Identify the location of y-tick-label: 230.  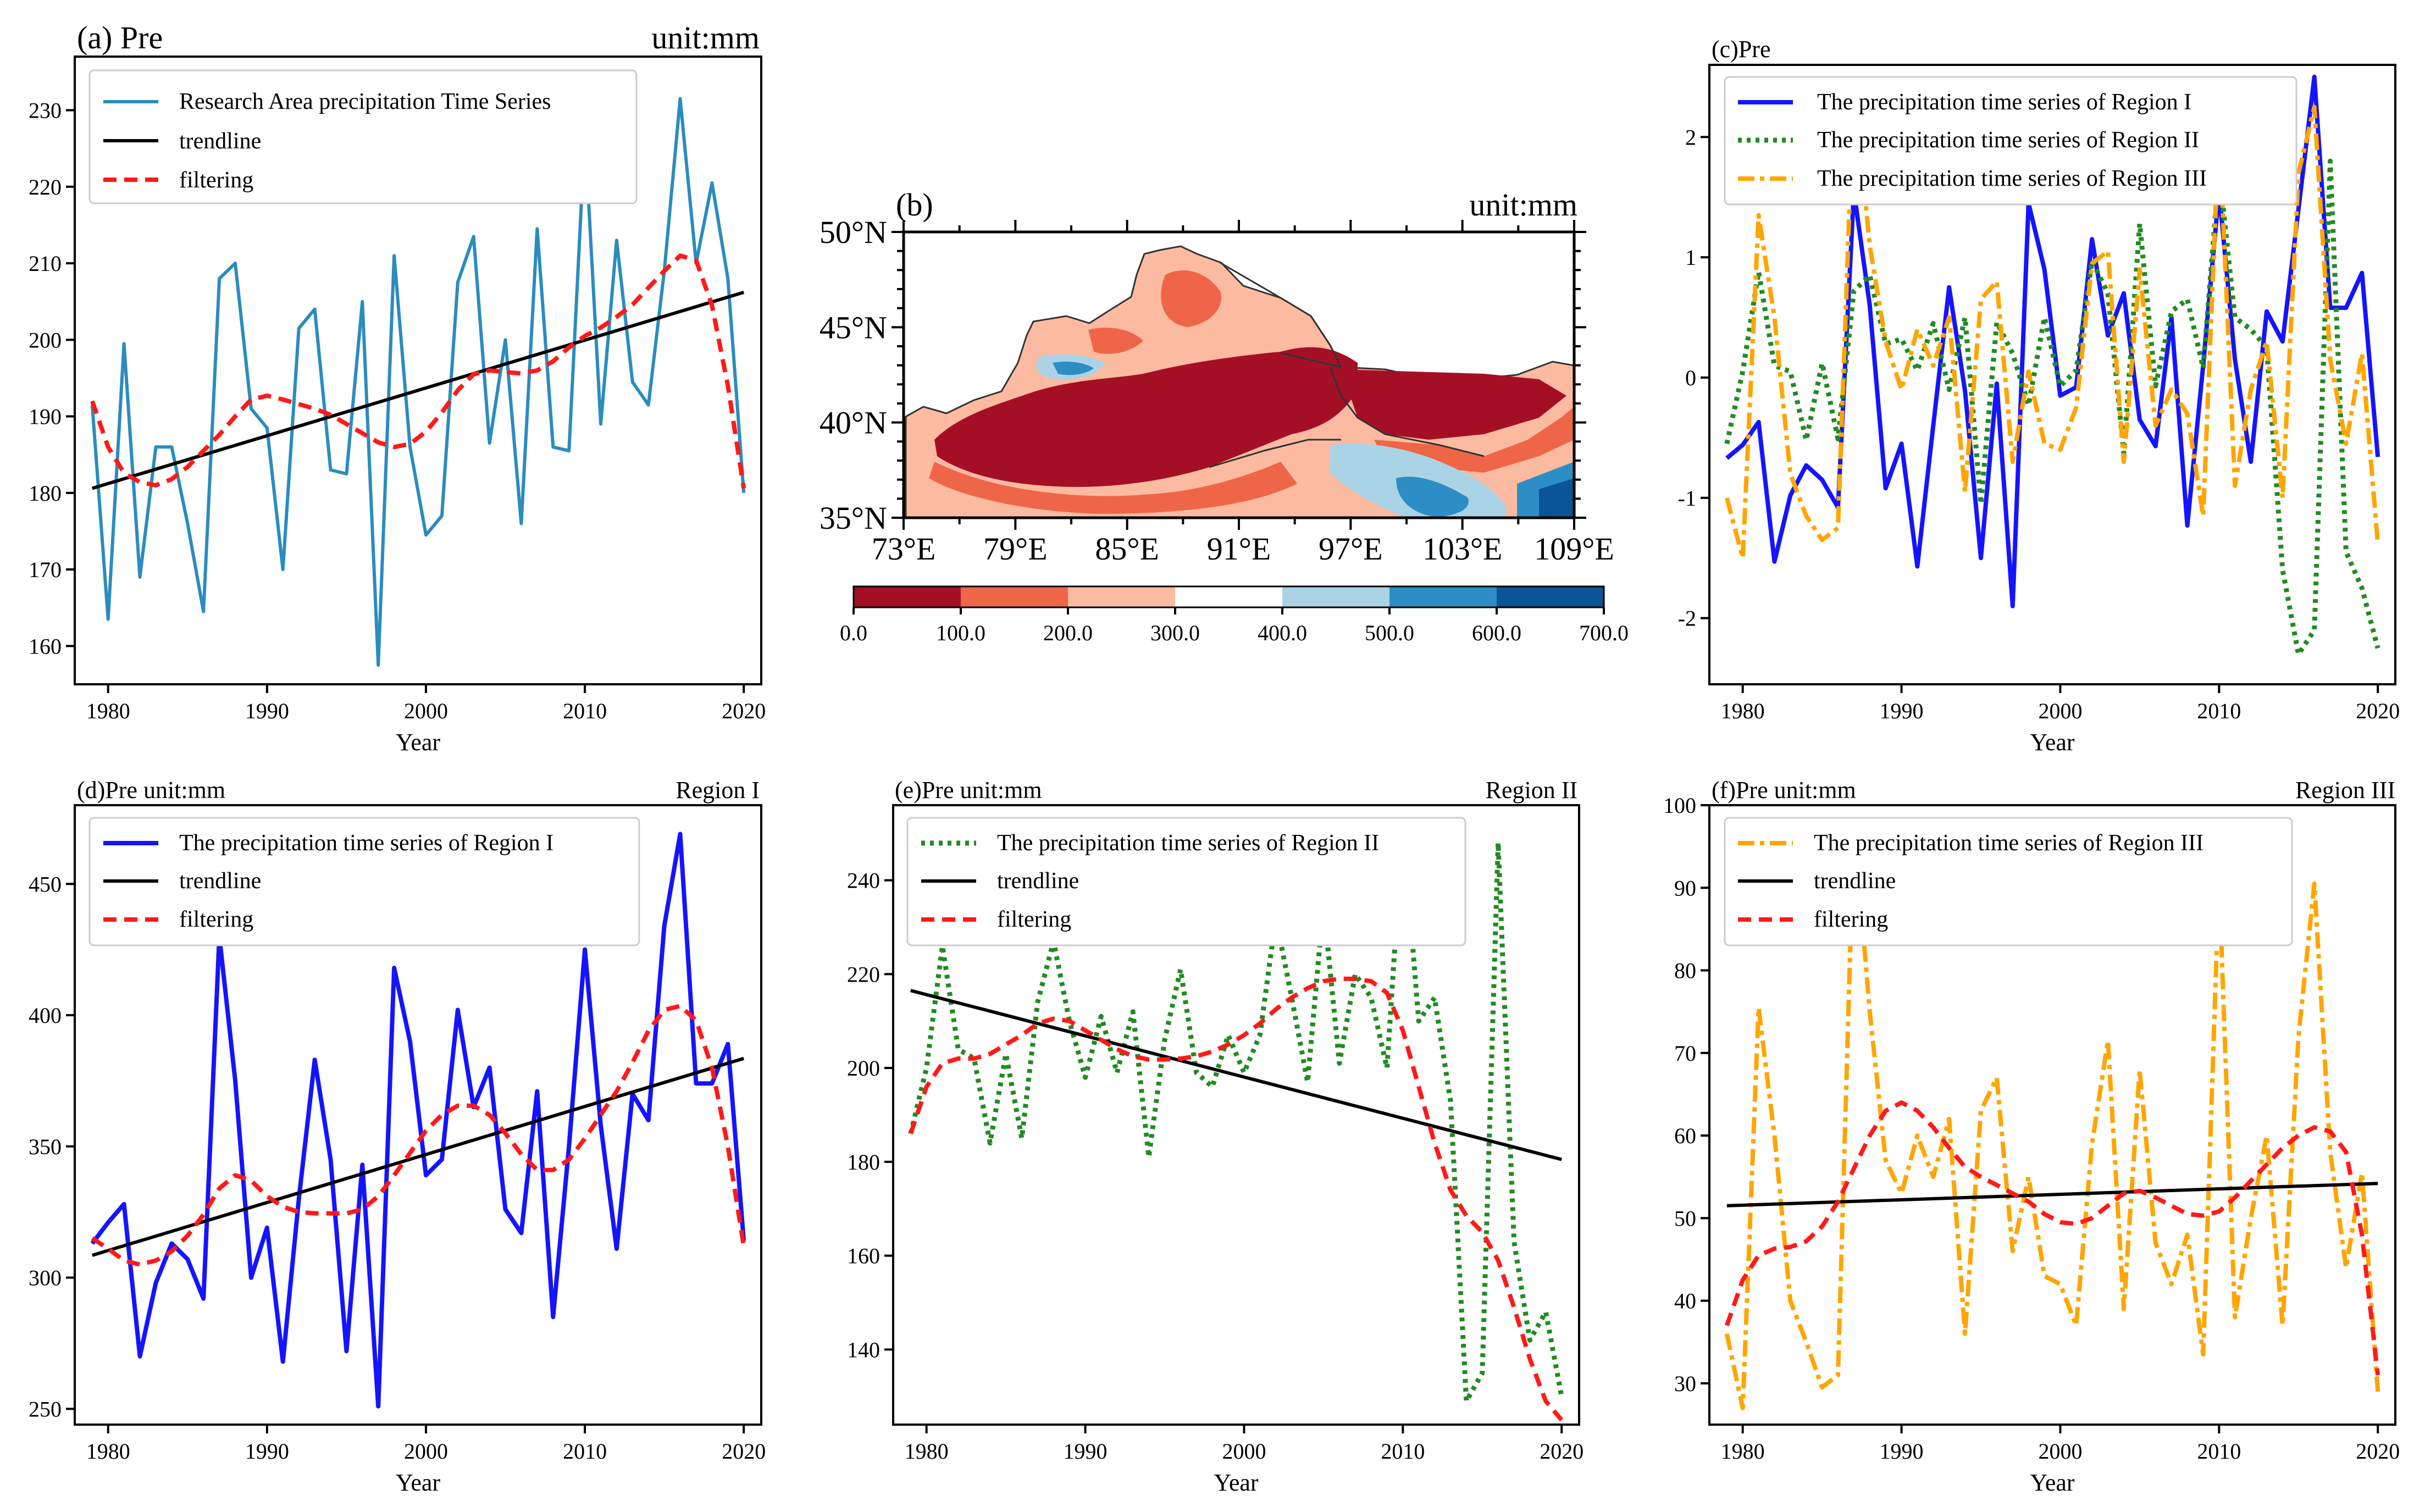
(46, 111).